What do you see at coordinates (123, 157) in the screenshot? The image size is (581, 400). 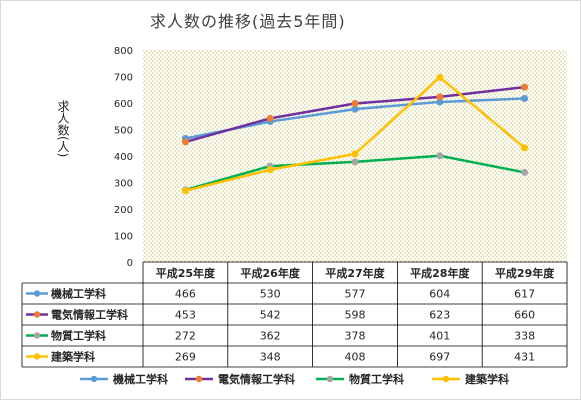 I see `y-tick-label: 400` at bounding box center [123, 157].